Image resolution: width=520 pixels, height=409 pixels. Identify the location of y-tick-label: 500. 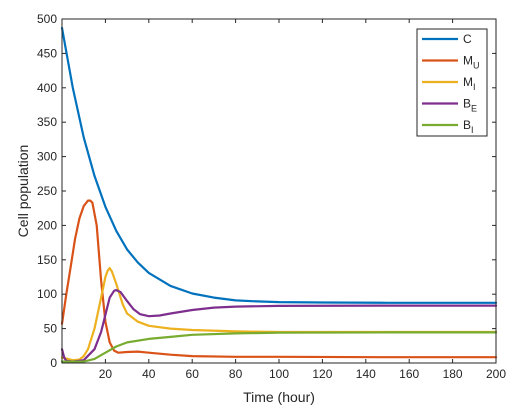
(47, 19).